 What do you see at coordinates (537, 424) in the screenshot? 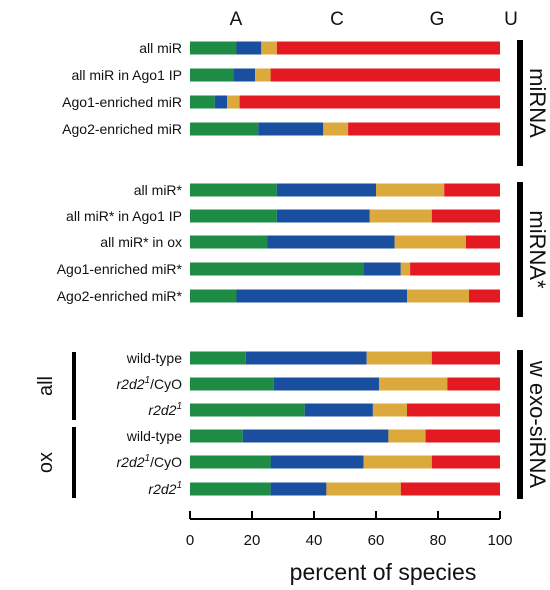
I see `group-label: w exo-siRNA` at bounding box center [537, 424].